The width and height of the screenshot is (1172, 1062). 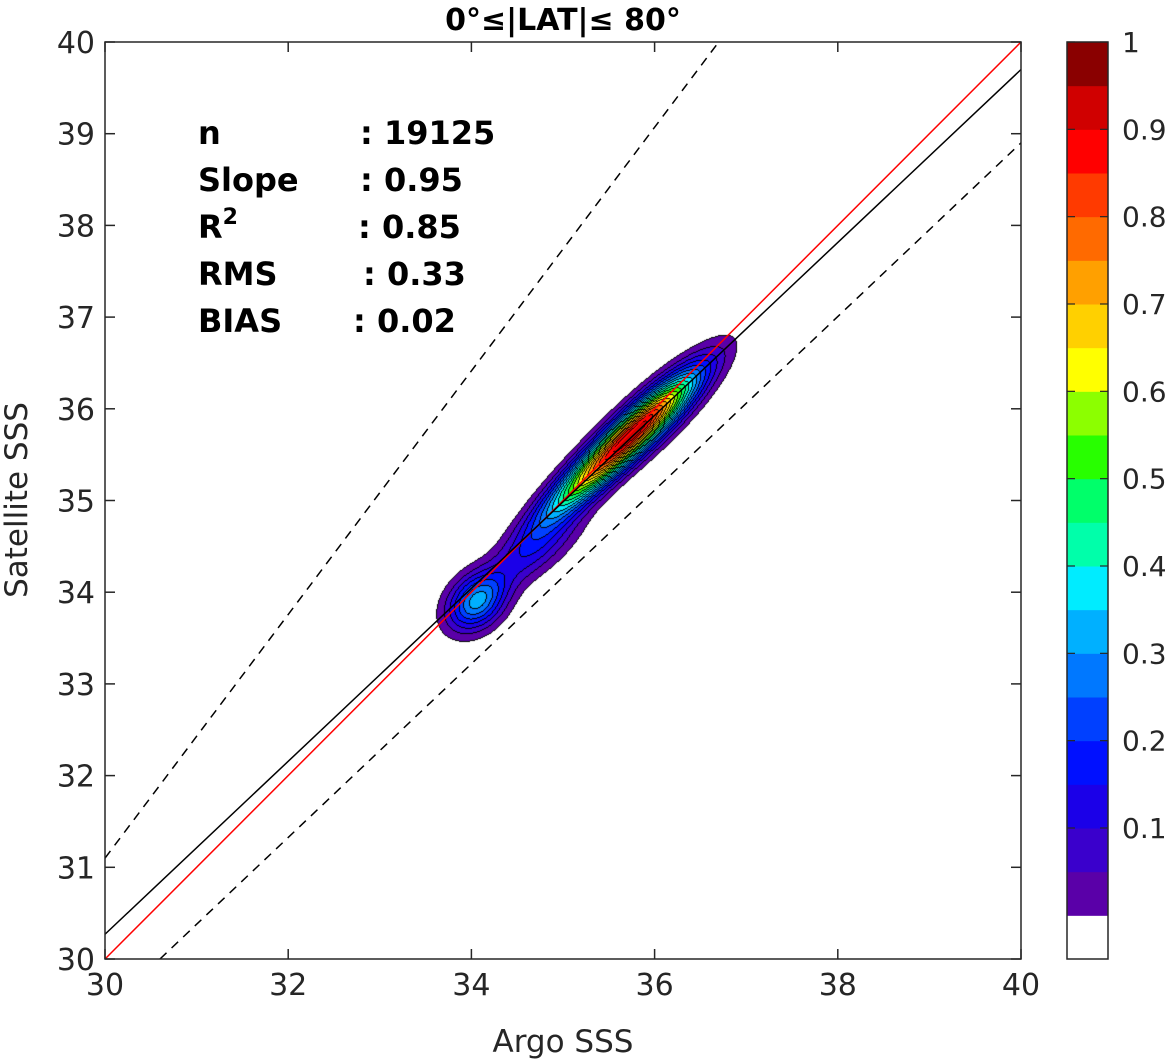 I want to click on colorbar-tick-label: 0.9, so click(x=1144, y=129).